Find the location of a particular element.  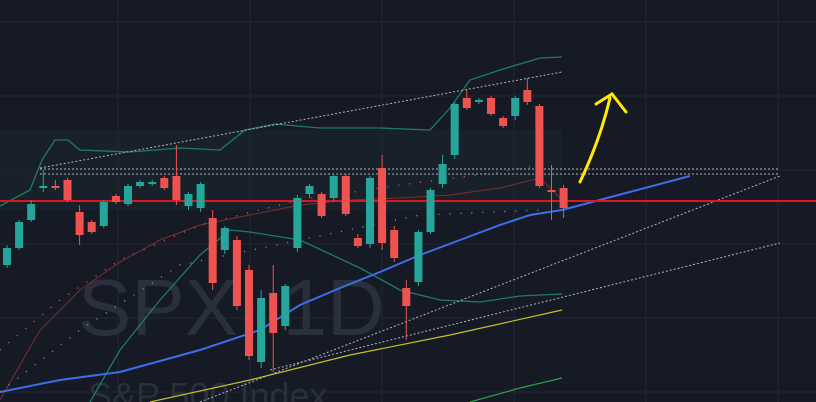

watermark-description: S&P 500 Index is located at coordinates (208, 388).